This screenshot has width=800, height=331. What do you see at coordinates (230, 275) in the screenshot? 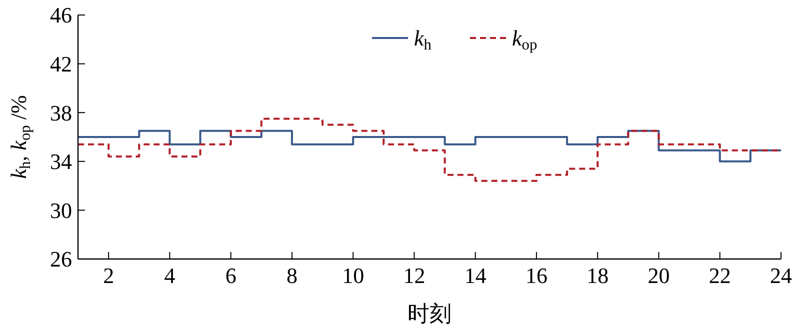
I see `x-tick-label: 6` at bounding box center [230, 275].